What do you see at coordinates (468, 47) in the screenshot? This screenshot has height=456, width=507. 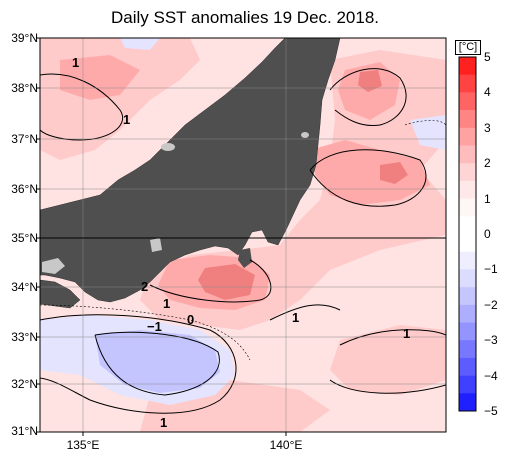 I see `colorbar-unit: [°C]` at bounding box center [468, 47].